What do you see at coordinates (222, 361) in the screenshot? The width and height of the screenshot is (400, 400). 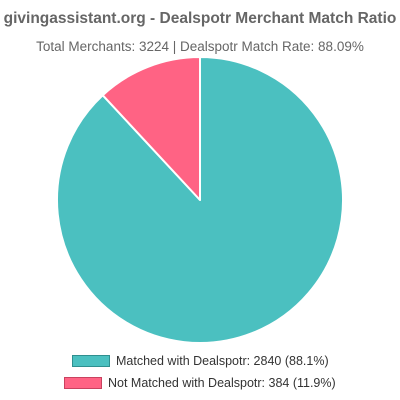 I see `legend-label-matched: Matched with Dealspotr: 2840 (88.1%)` at bounding box center [222, 361].